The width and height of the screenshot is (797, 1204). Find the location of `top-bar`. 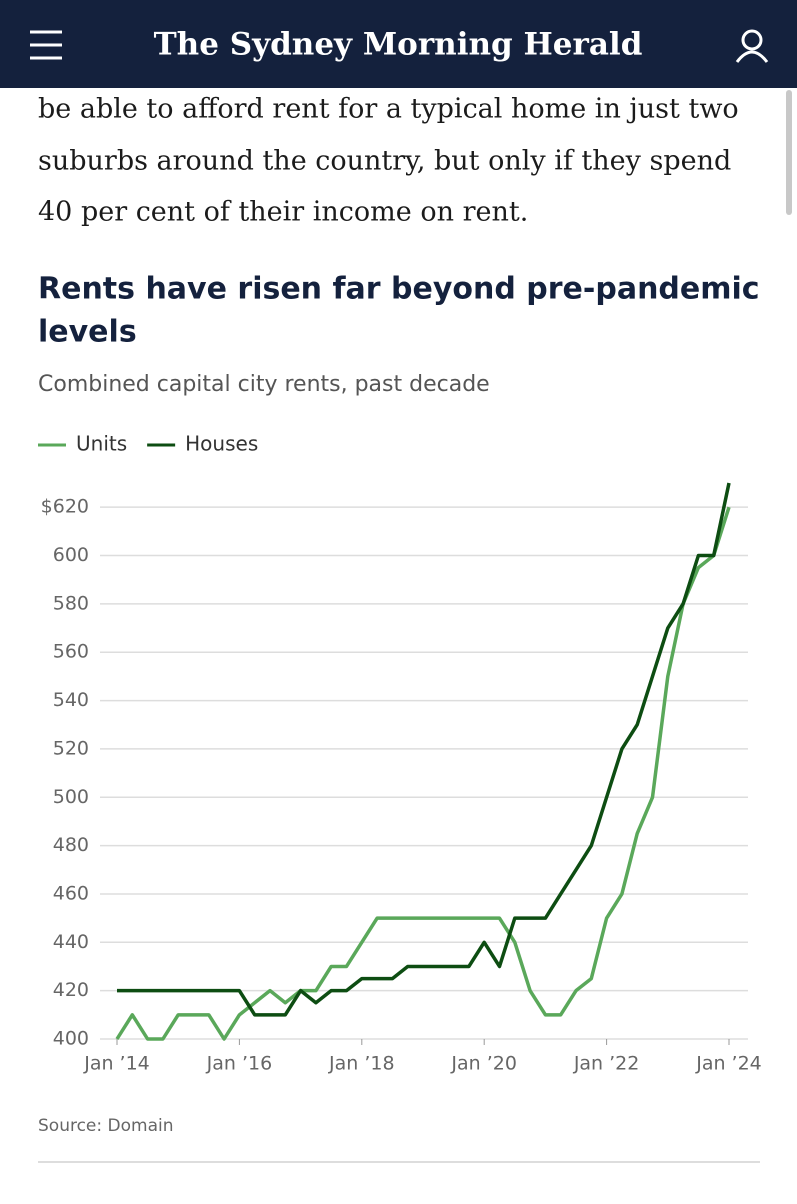

top-bar is located at coordinates (398, 44).